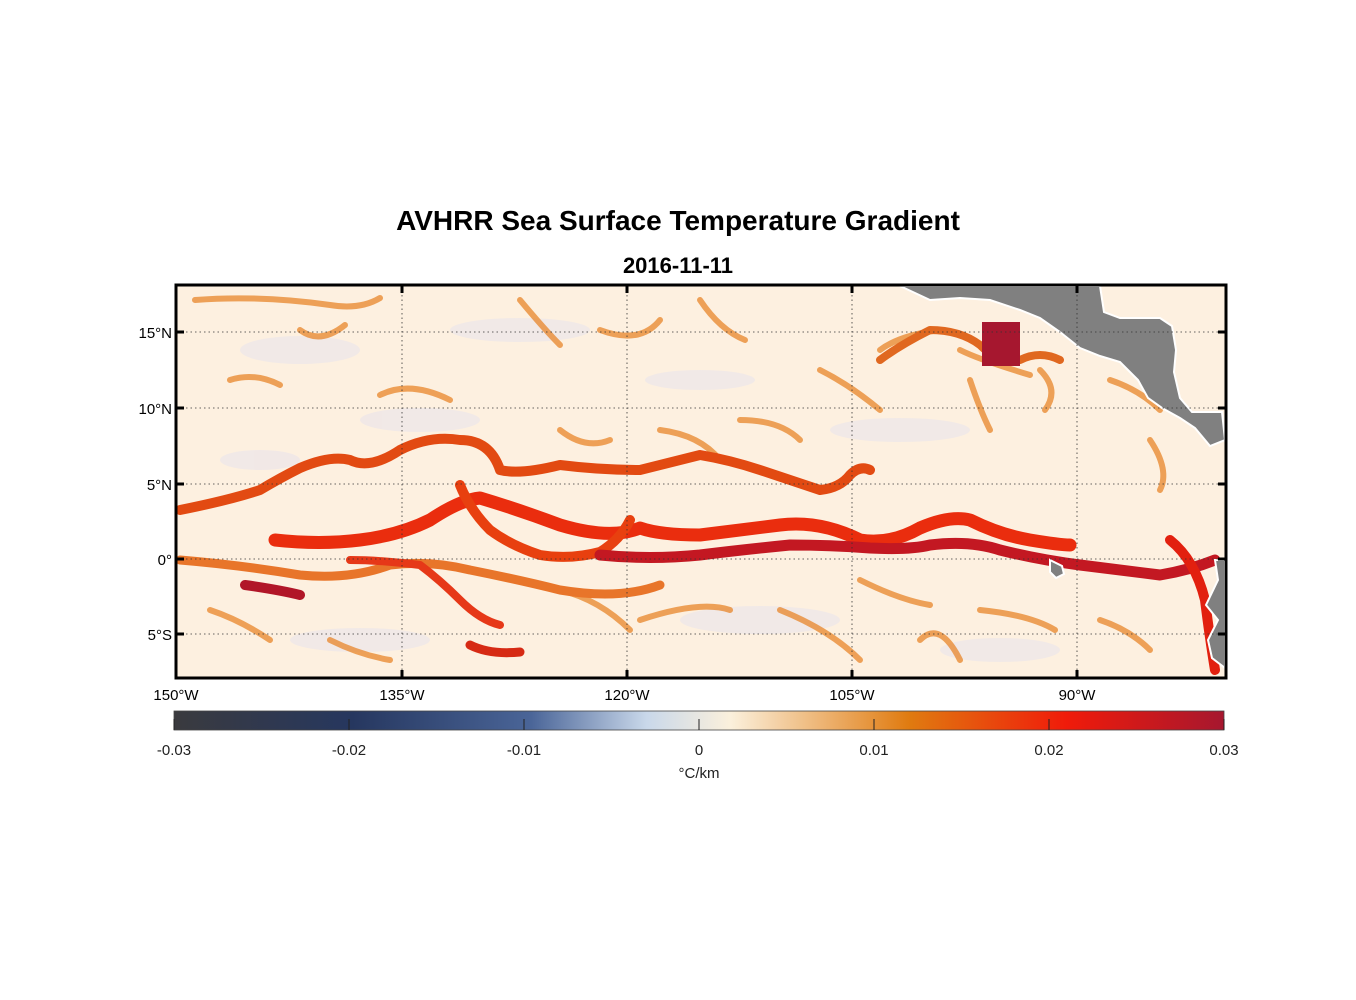 The width and height of the screenshot is (1356, 1000). Describe the element at coordinates (165, 560) in the screenshot. I see `lat-label-0: 0°` at that location.